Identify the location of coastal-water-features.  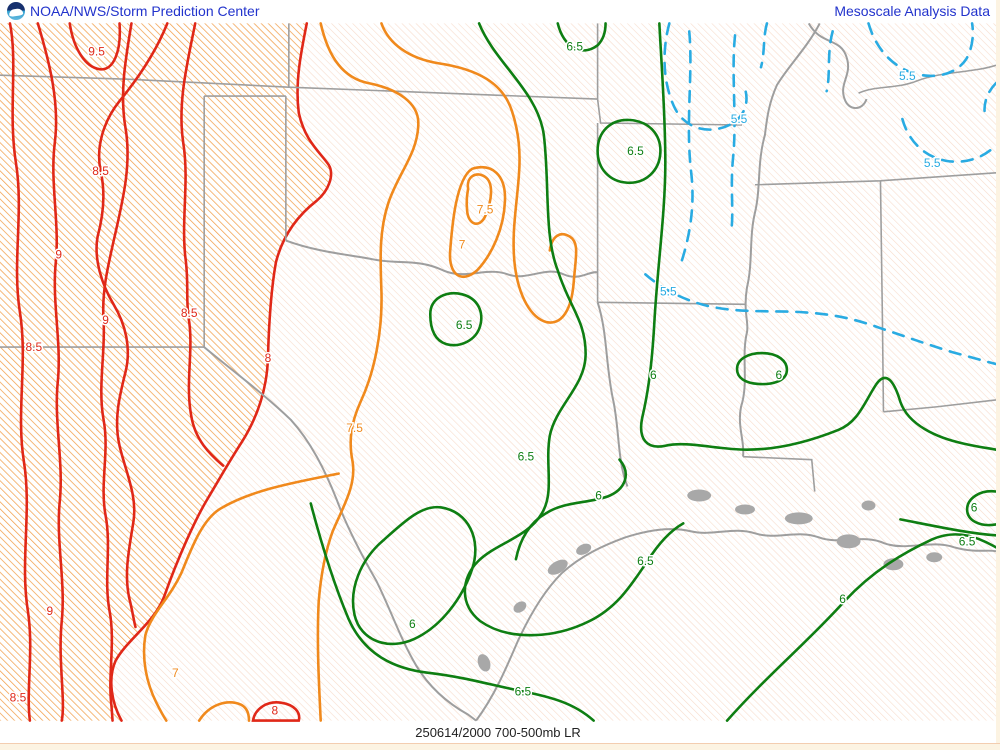
(710, 580).